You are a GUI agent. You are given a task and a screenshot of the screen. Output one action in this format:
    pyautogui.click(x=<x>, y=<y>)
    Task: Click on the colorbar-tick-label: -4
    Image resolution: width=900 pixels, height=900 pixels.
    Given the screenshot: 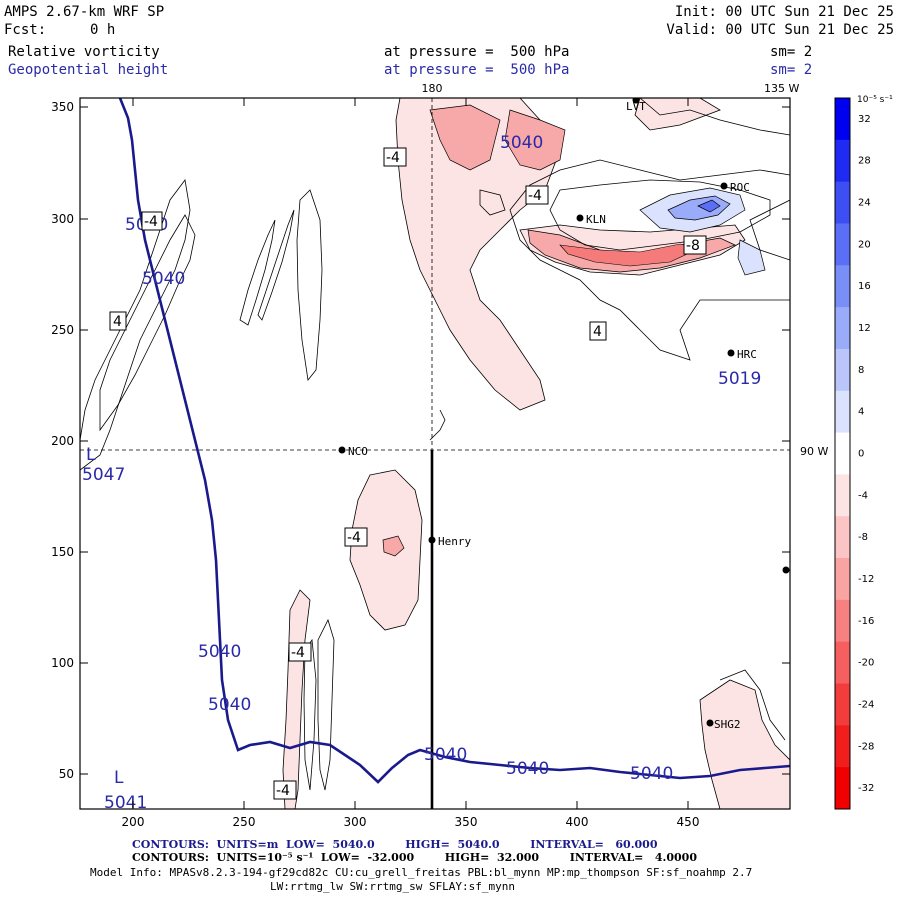 What is the action you would take?
    pyautogui.click(x=863, y=495)
    